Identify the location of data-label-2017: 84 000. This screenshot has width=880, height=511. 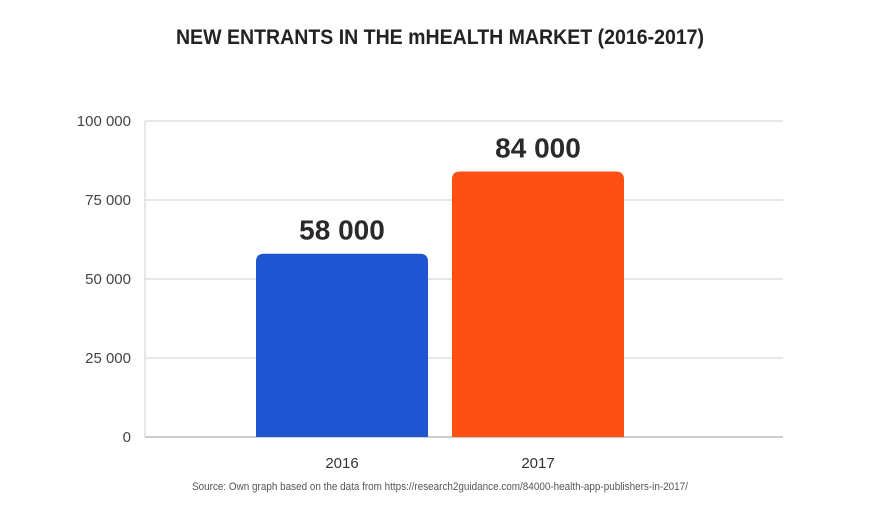
(538, 148).